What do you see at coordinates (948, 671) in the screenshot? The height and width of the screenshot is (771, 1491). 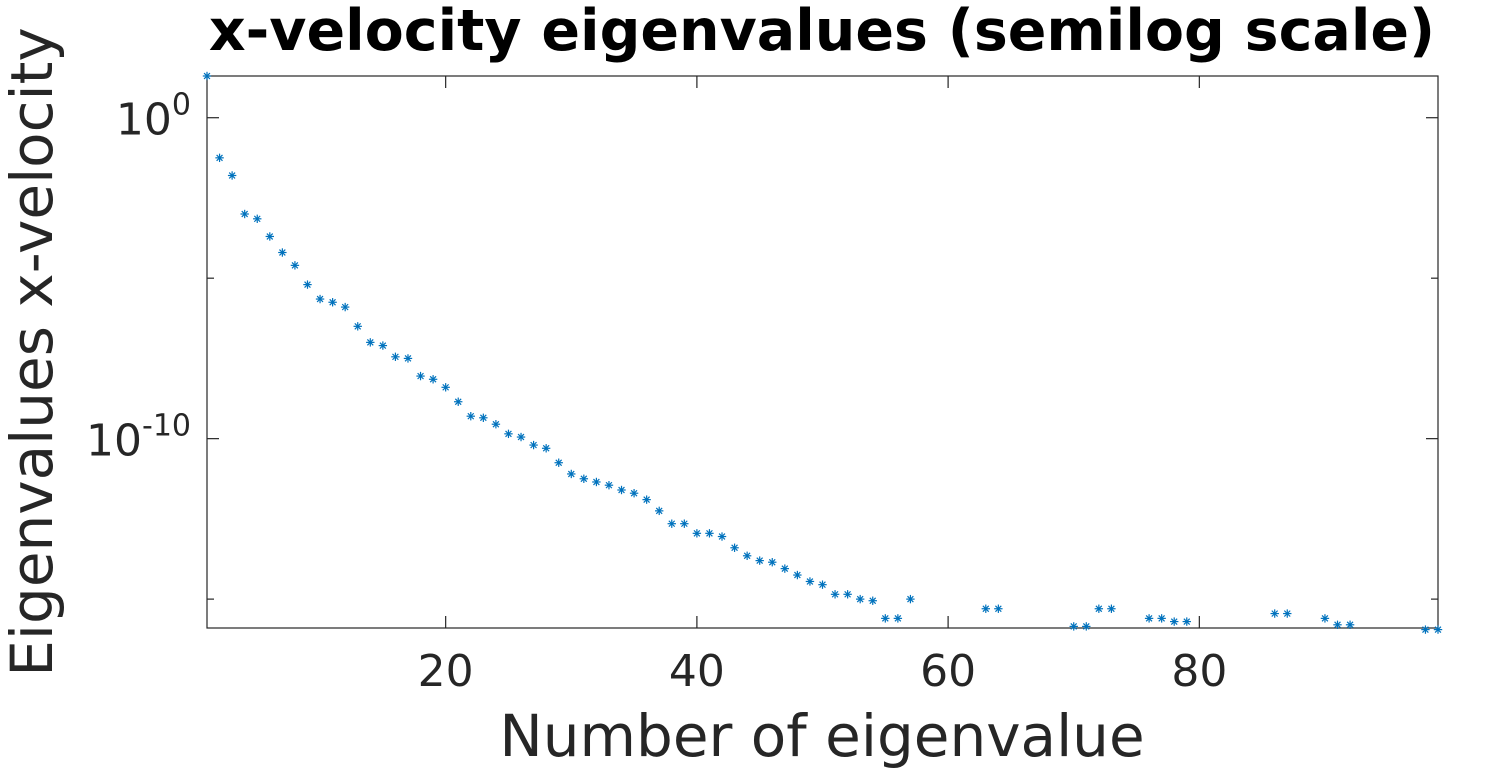 I see `x-tick-label: 60` at bounding box center [948, 671].